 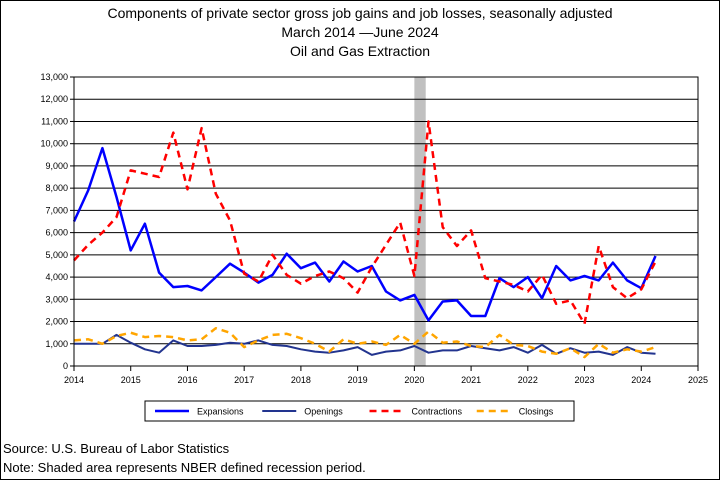 I want to click on y-tick-label: 4,000, so click(x=56, y=277).